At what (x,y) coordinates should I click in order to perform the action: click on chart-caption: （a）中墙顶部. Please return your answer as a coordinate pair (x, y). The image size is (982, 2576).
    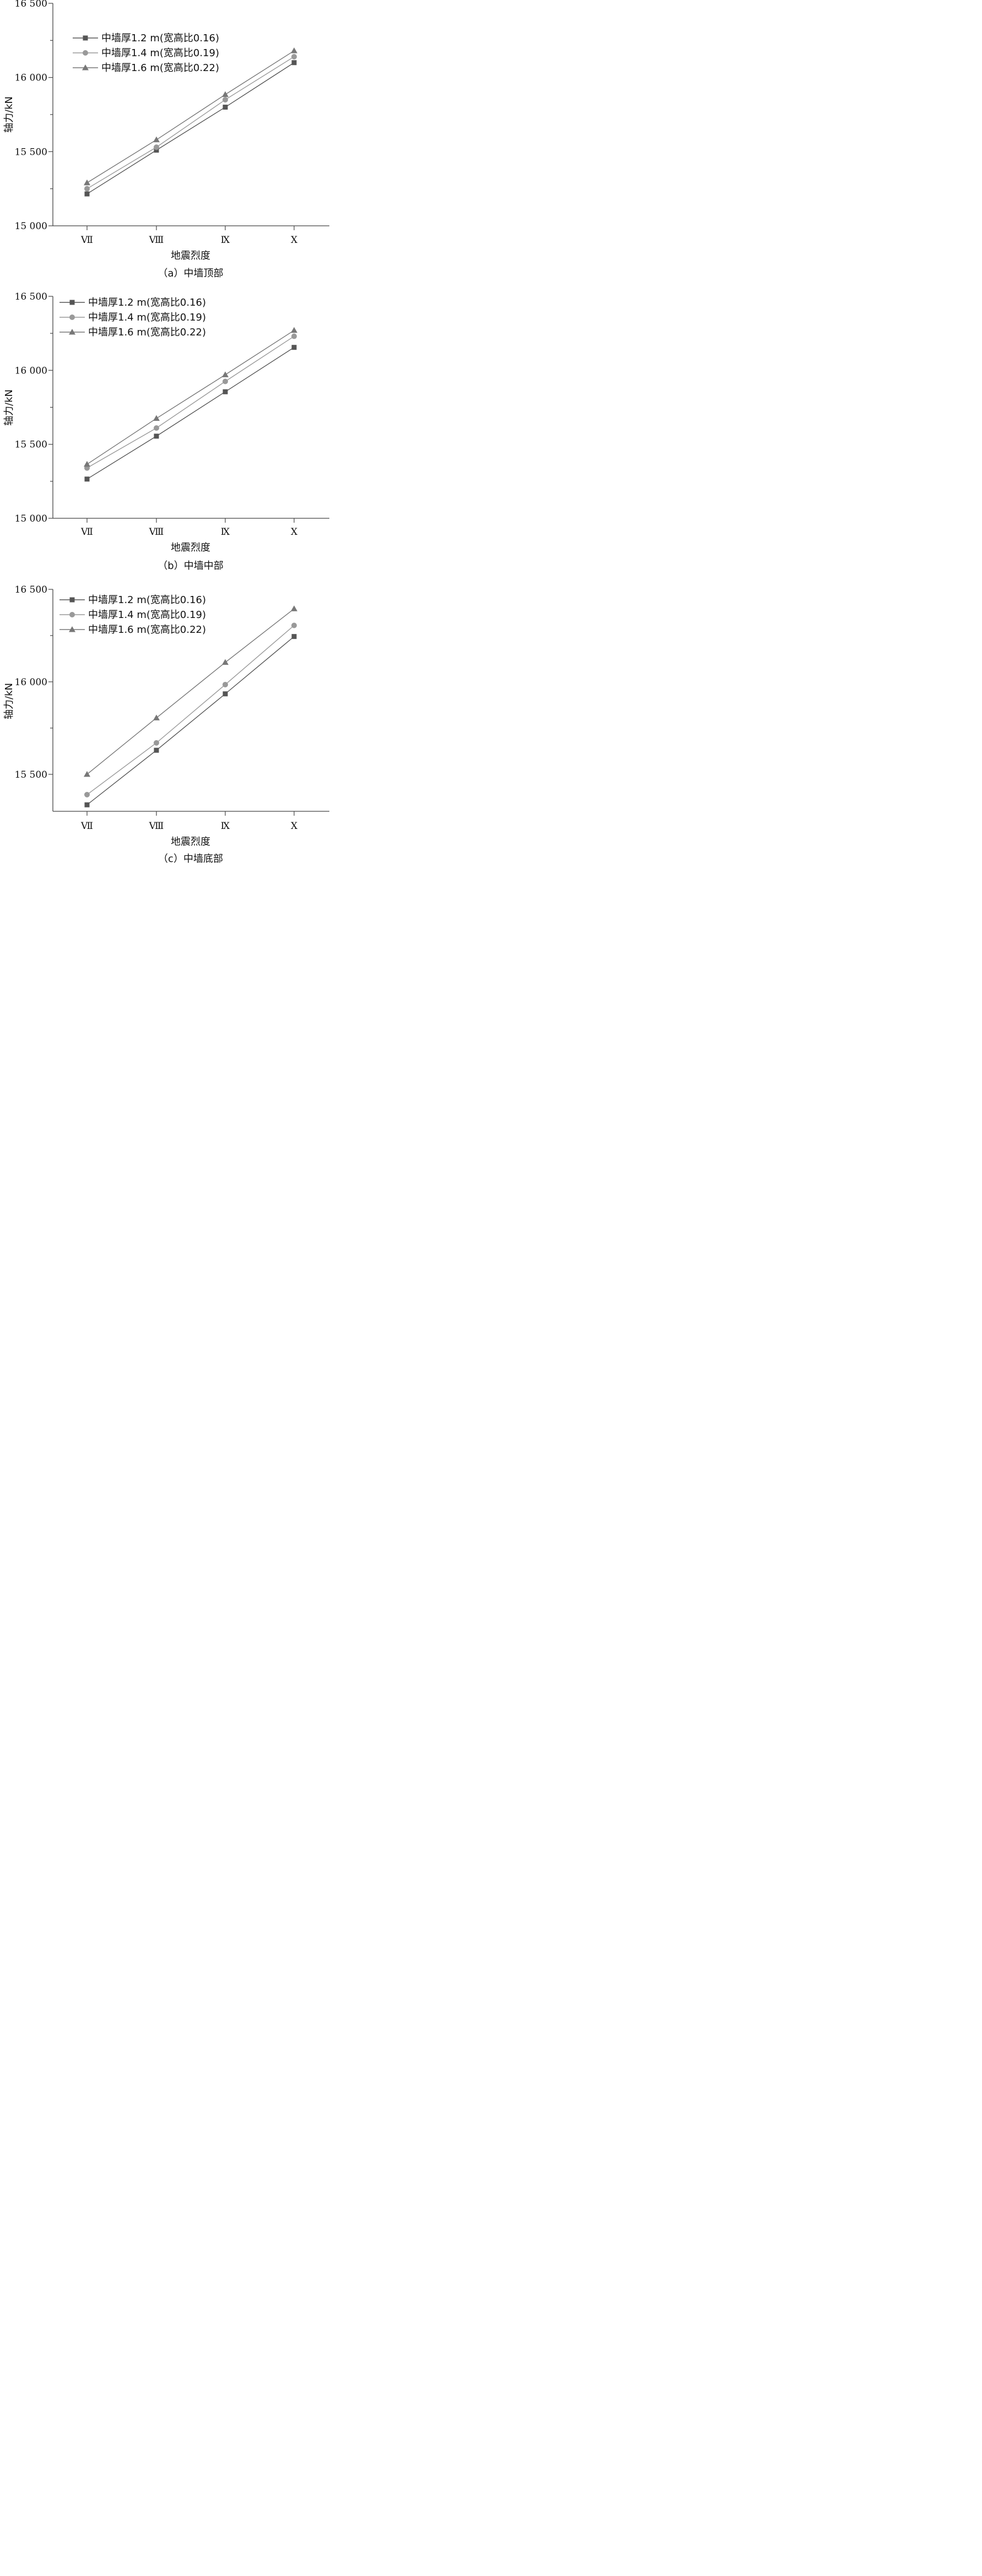
    Looking at the image, I should click on (191, 273).